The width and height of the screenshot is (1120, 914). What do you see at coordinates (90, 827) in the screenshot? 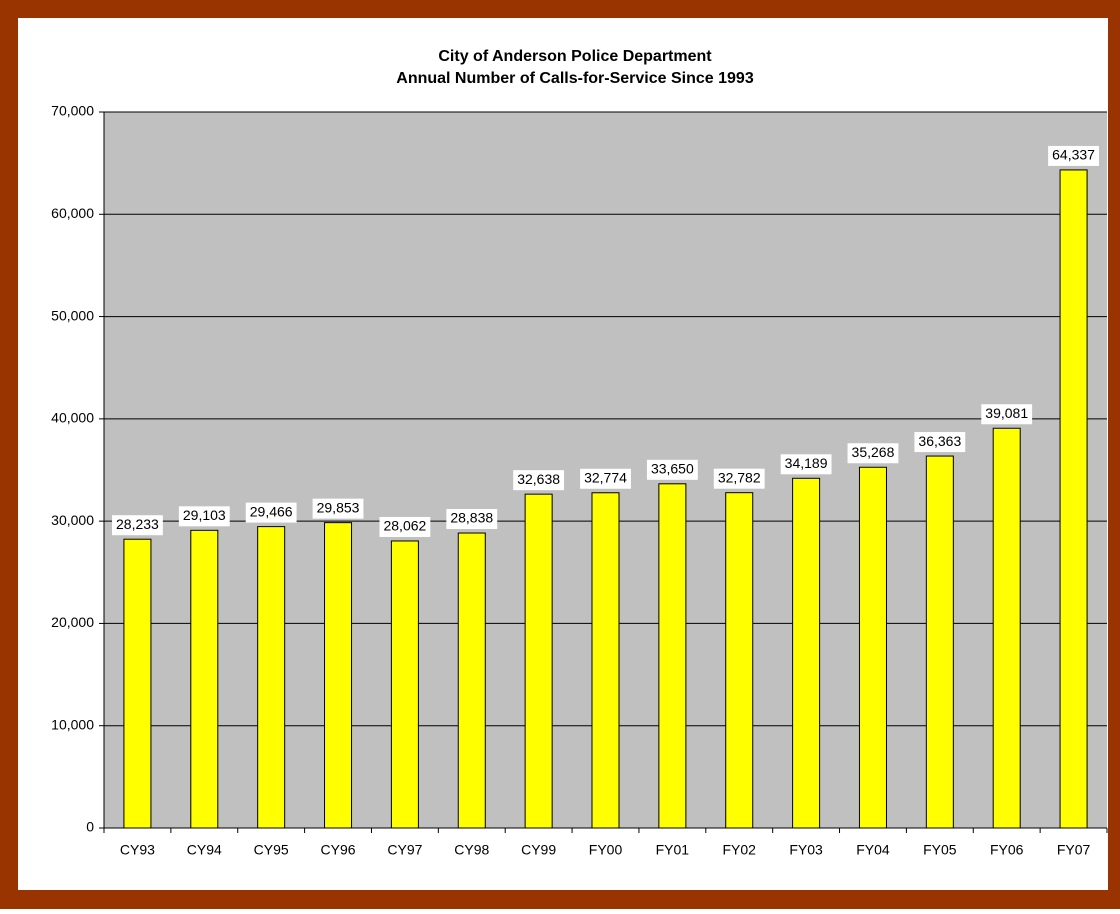
I see `y-tick-label: 0` at bounding box center [90, 827].